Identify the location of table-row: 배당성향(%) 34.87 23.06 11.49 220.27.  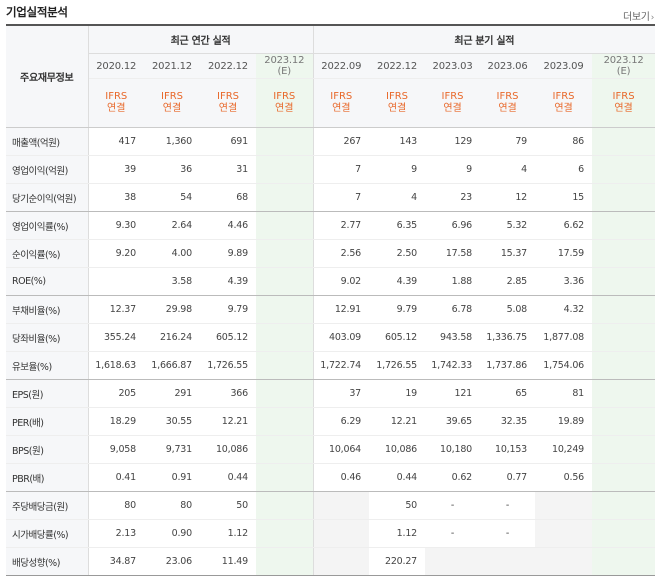
(331, 561).